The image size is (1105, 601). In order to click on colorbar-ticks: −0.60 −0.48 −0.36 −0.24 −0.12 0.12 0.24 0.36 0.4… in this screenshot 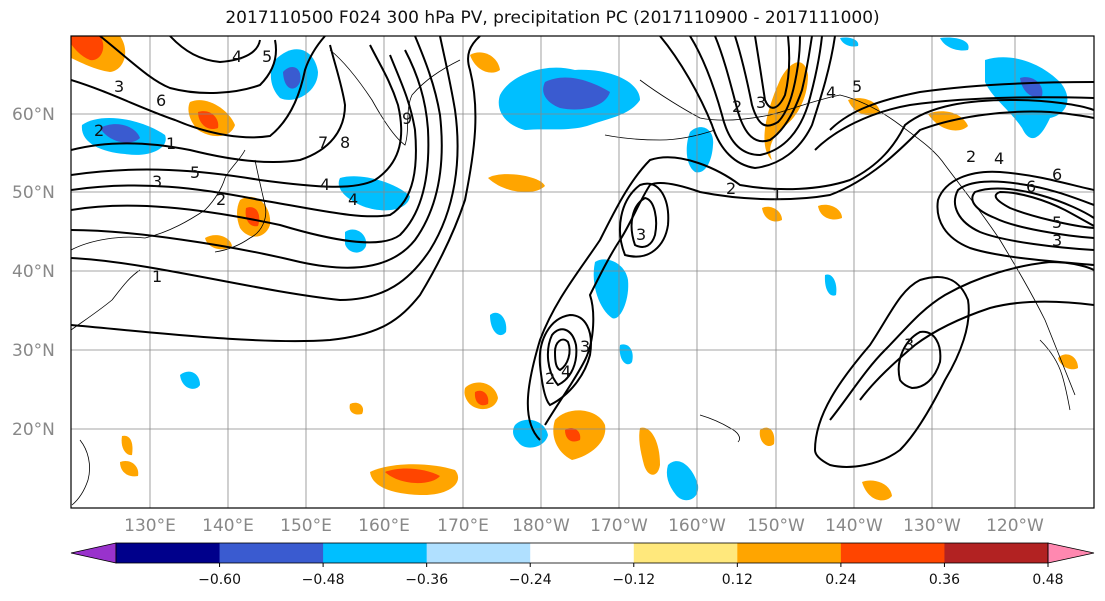, I will do `click(631, 575)`.